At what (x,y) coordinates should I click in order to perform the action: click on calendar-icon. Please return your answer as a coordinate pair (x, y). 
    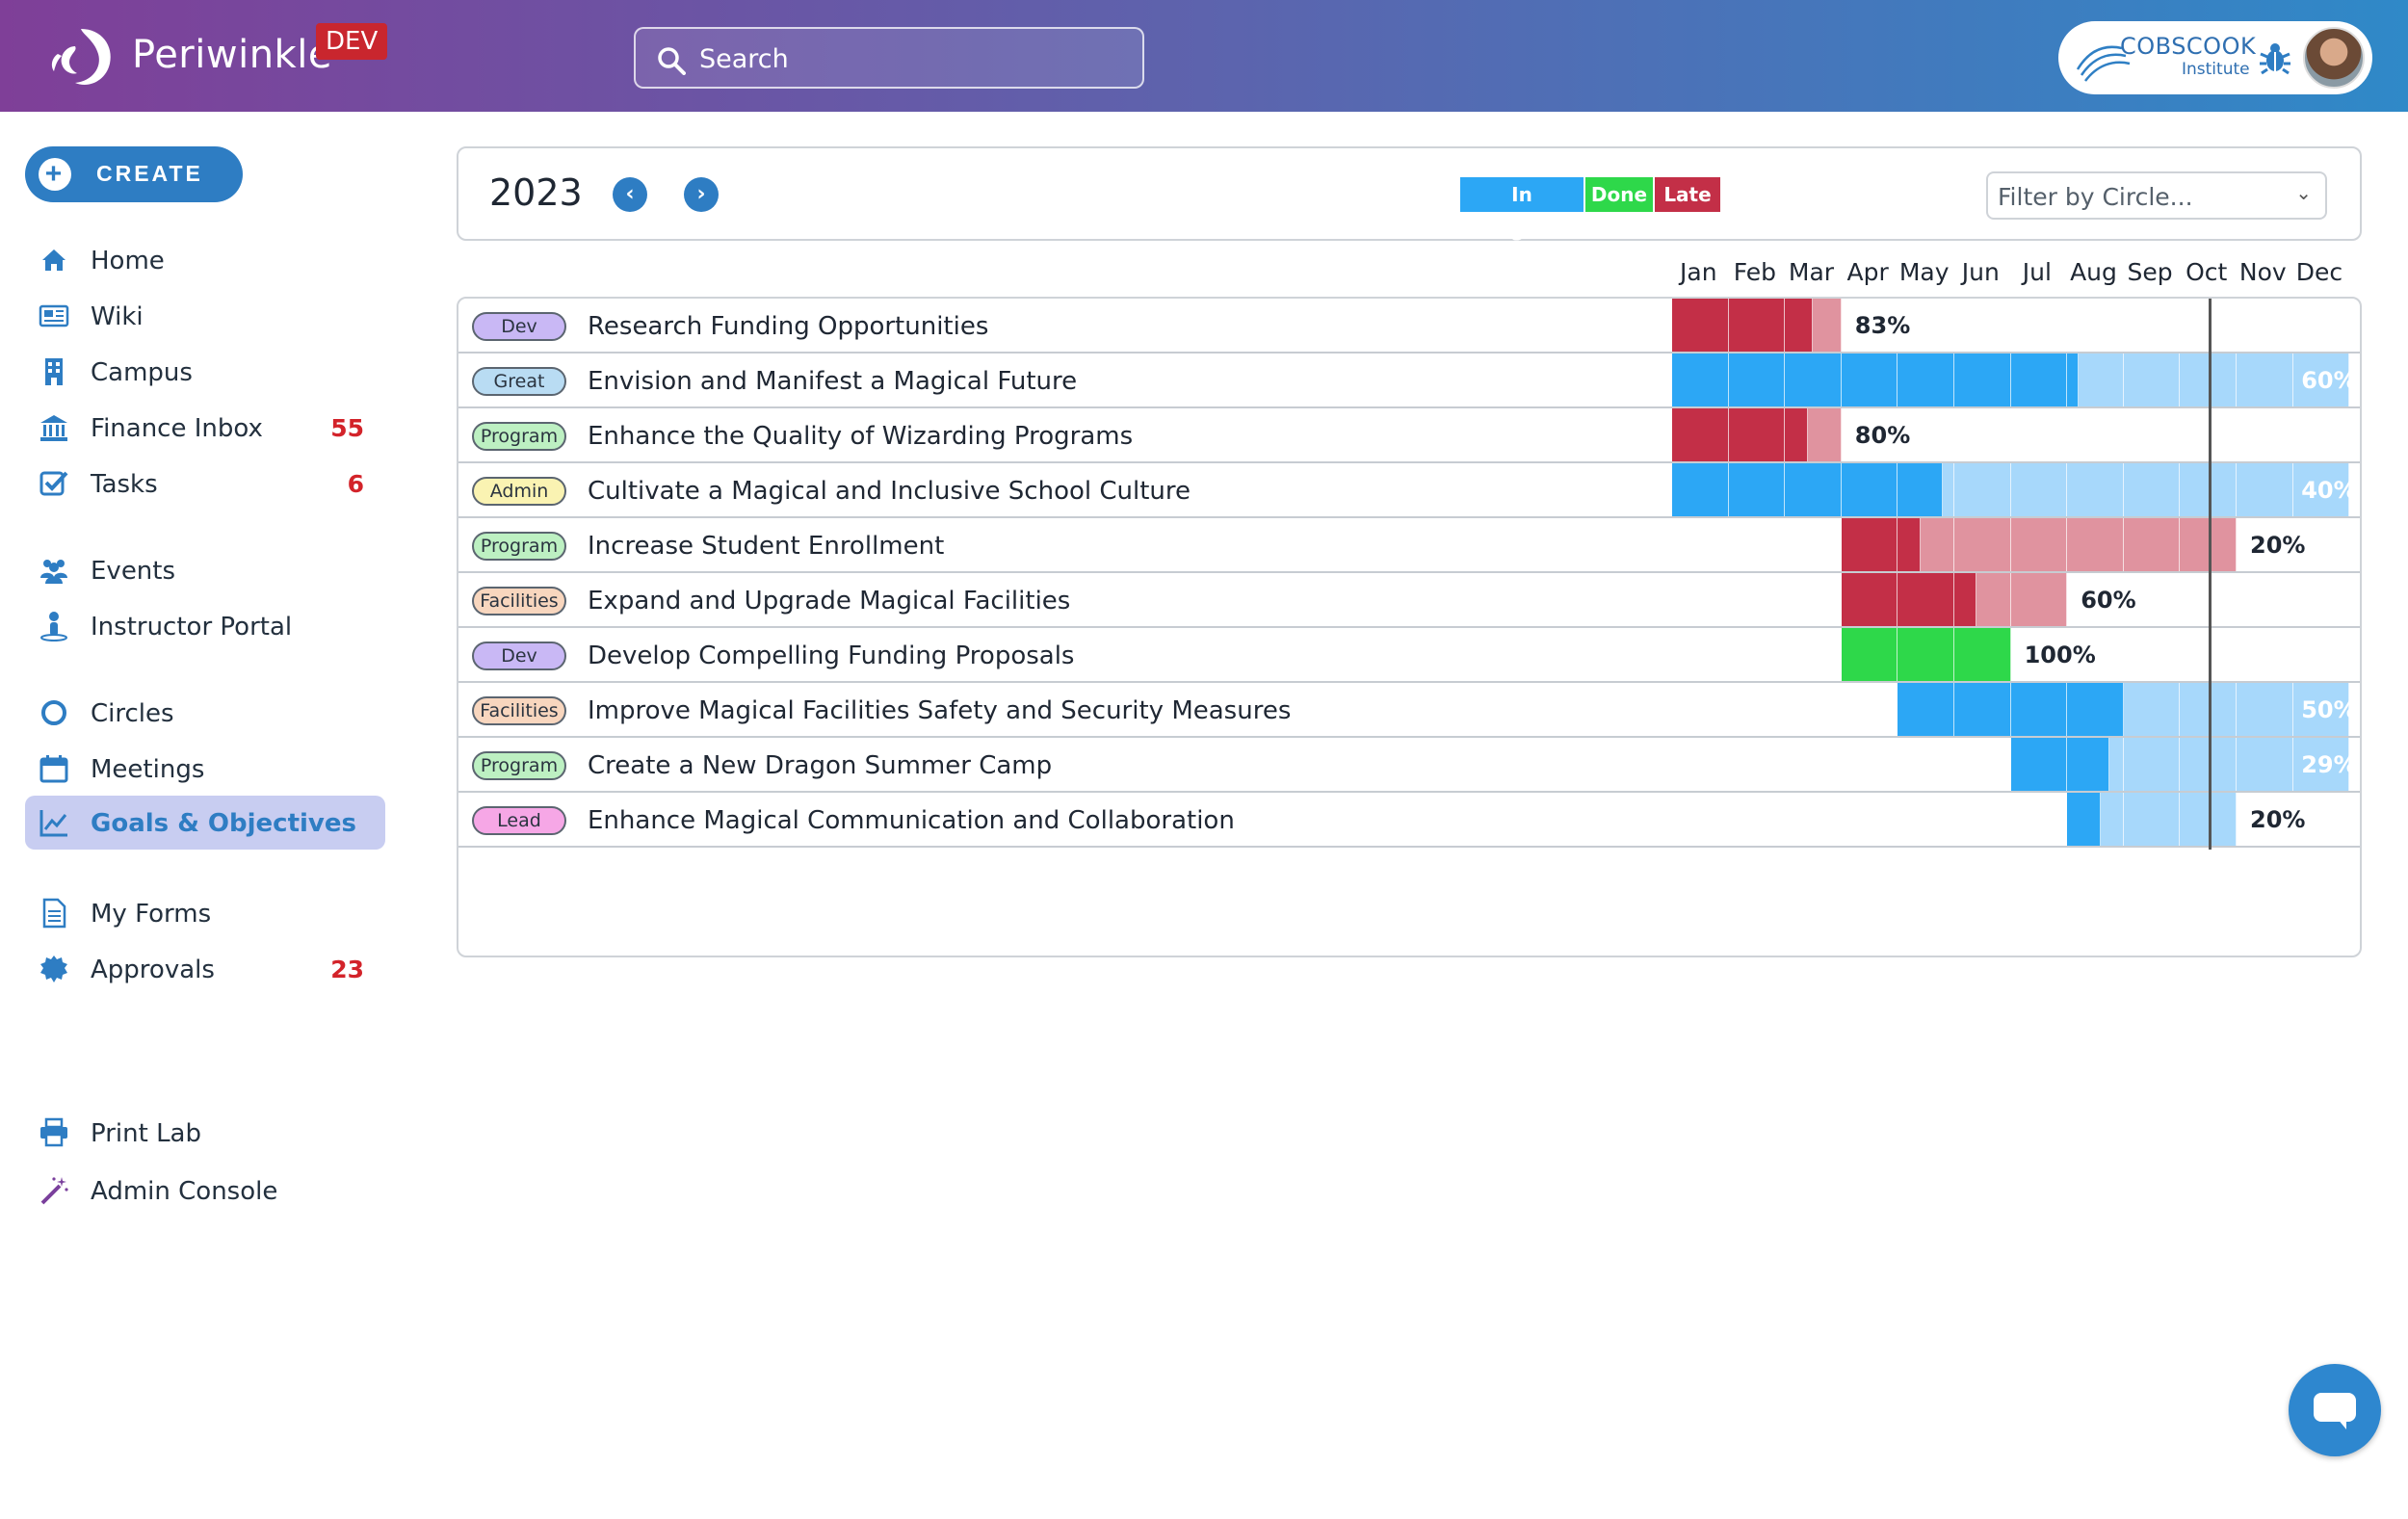
    Looking at the image, I should click on (53, 769).